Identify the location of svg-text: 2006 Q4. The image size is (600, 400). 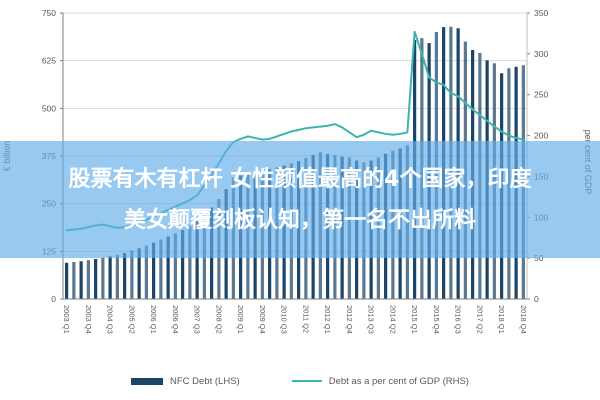
(175, 319).